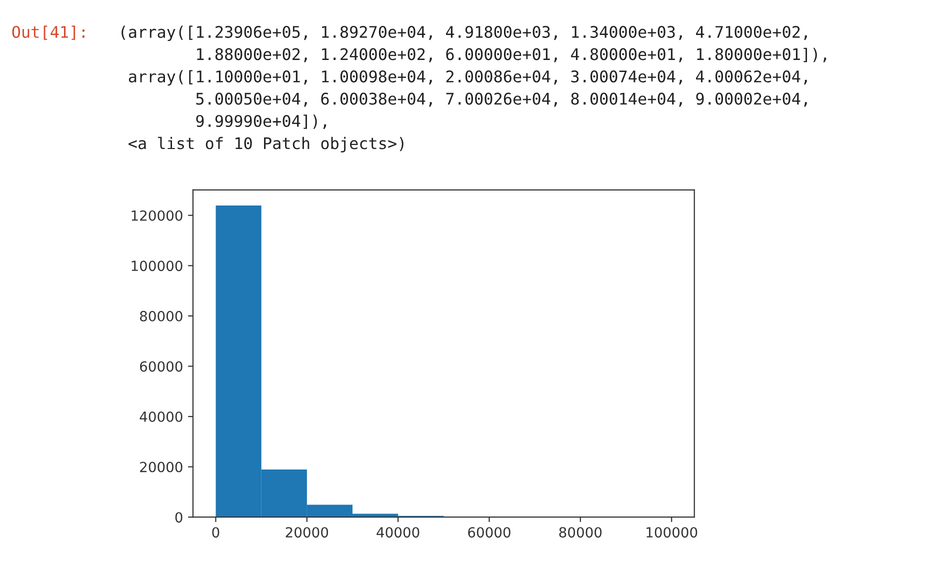 This screenshot has width=946, height=567. What do you see at coordinates (580, 532) in the screenshot?
I see `x-tick-label: 80000` at bounding box center [580, 532].